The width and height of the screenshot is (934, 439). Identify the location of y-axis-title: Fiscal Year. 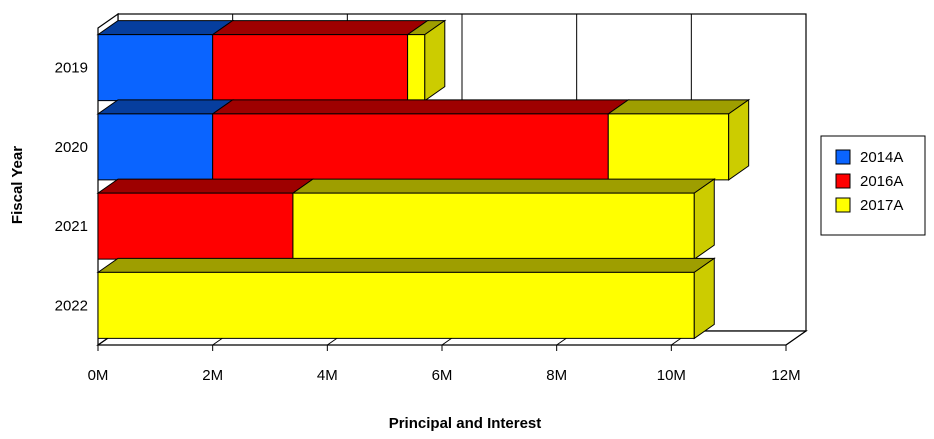
(17, 185).